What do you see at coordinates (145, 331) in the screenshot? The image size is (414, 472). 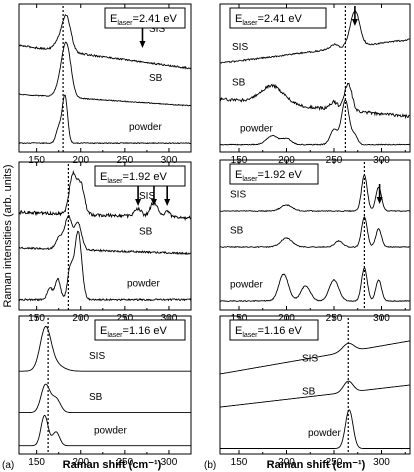 I see `laser-value: =1.16 eV` at bounding box center [145, 331].